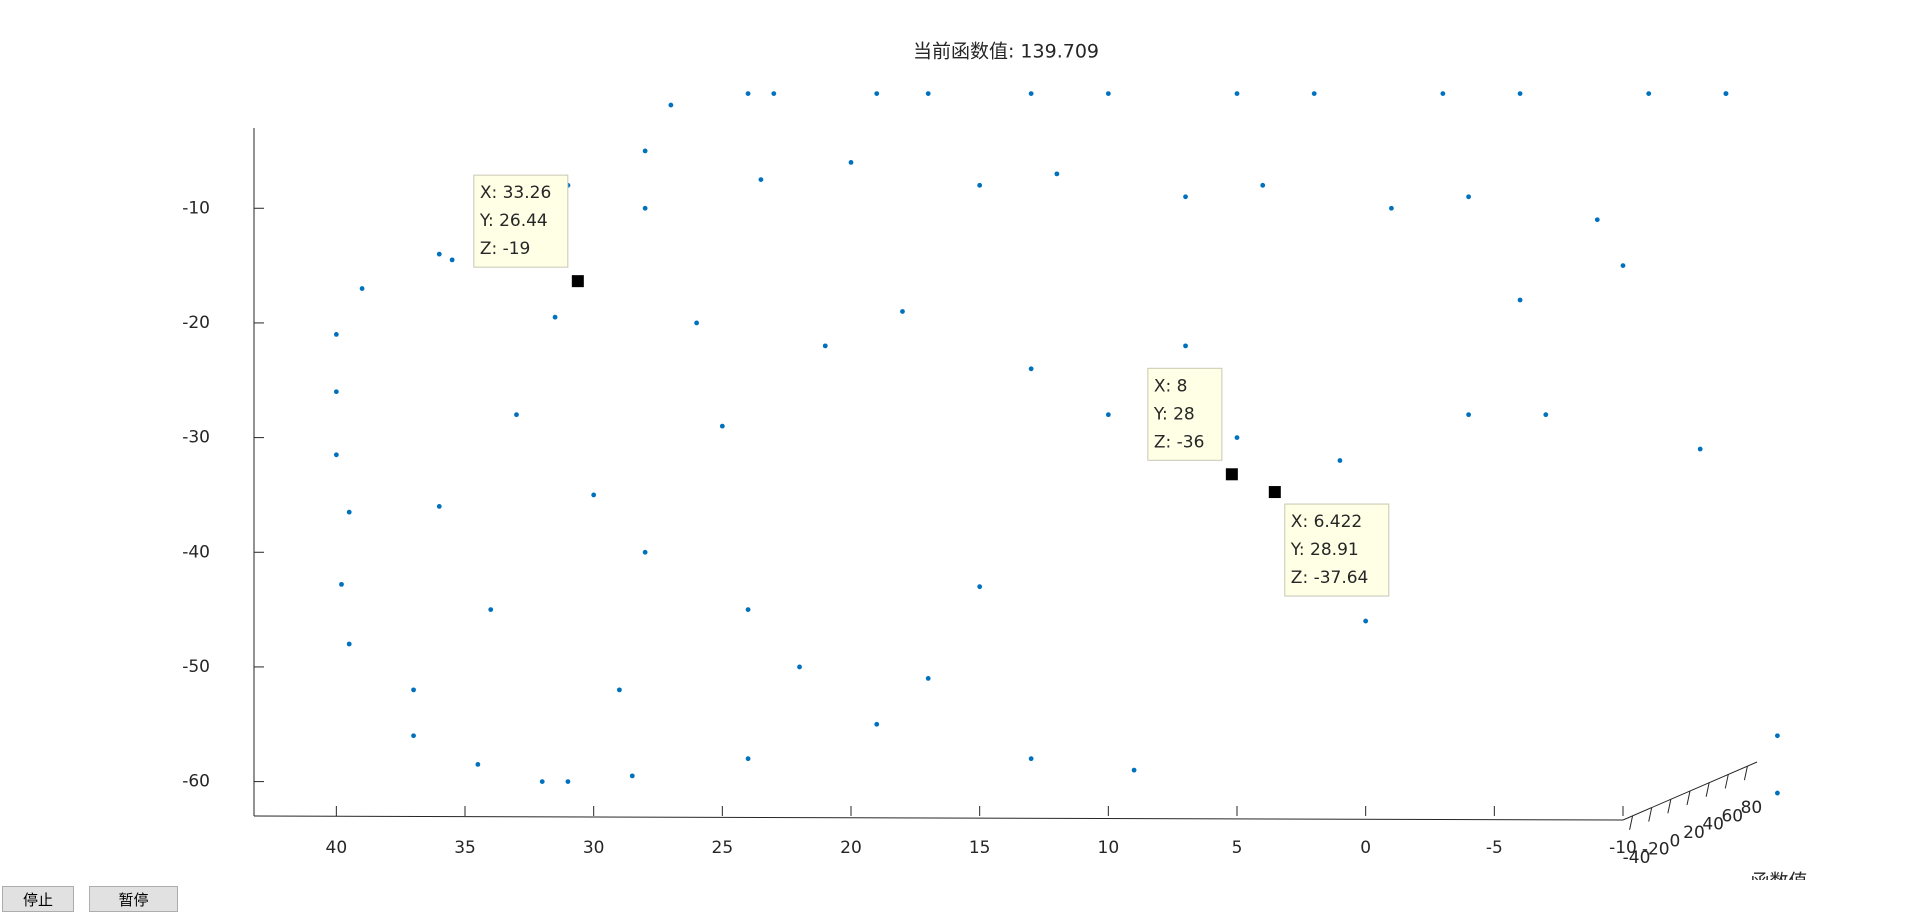 The width and height of the screenshot is (1920, 912). Describe the element at coordinates (505, 249) in the screenshot. I see `datatip-text: Z: -19` at that location.